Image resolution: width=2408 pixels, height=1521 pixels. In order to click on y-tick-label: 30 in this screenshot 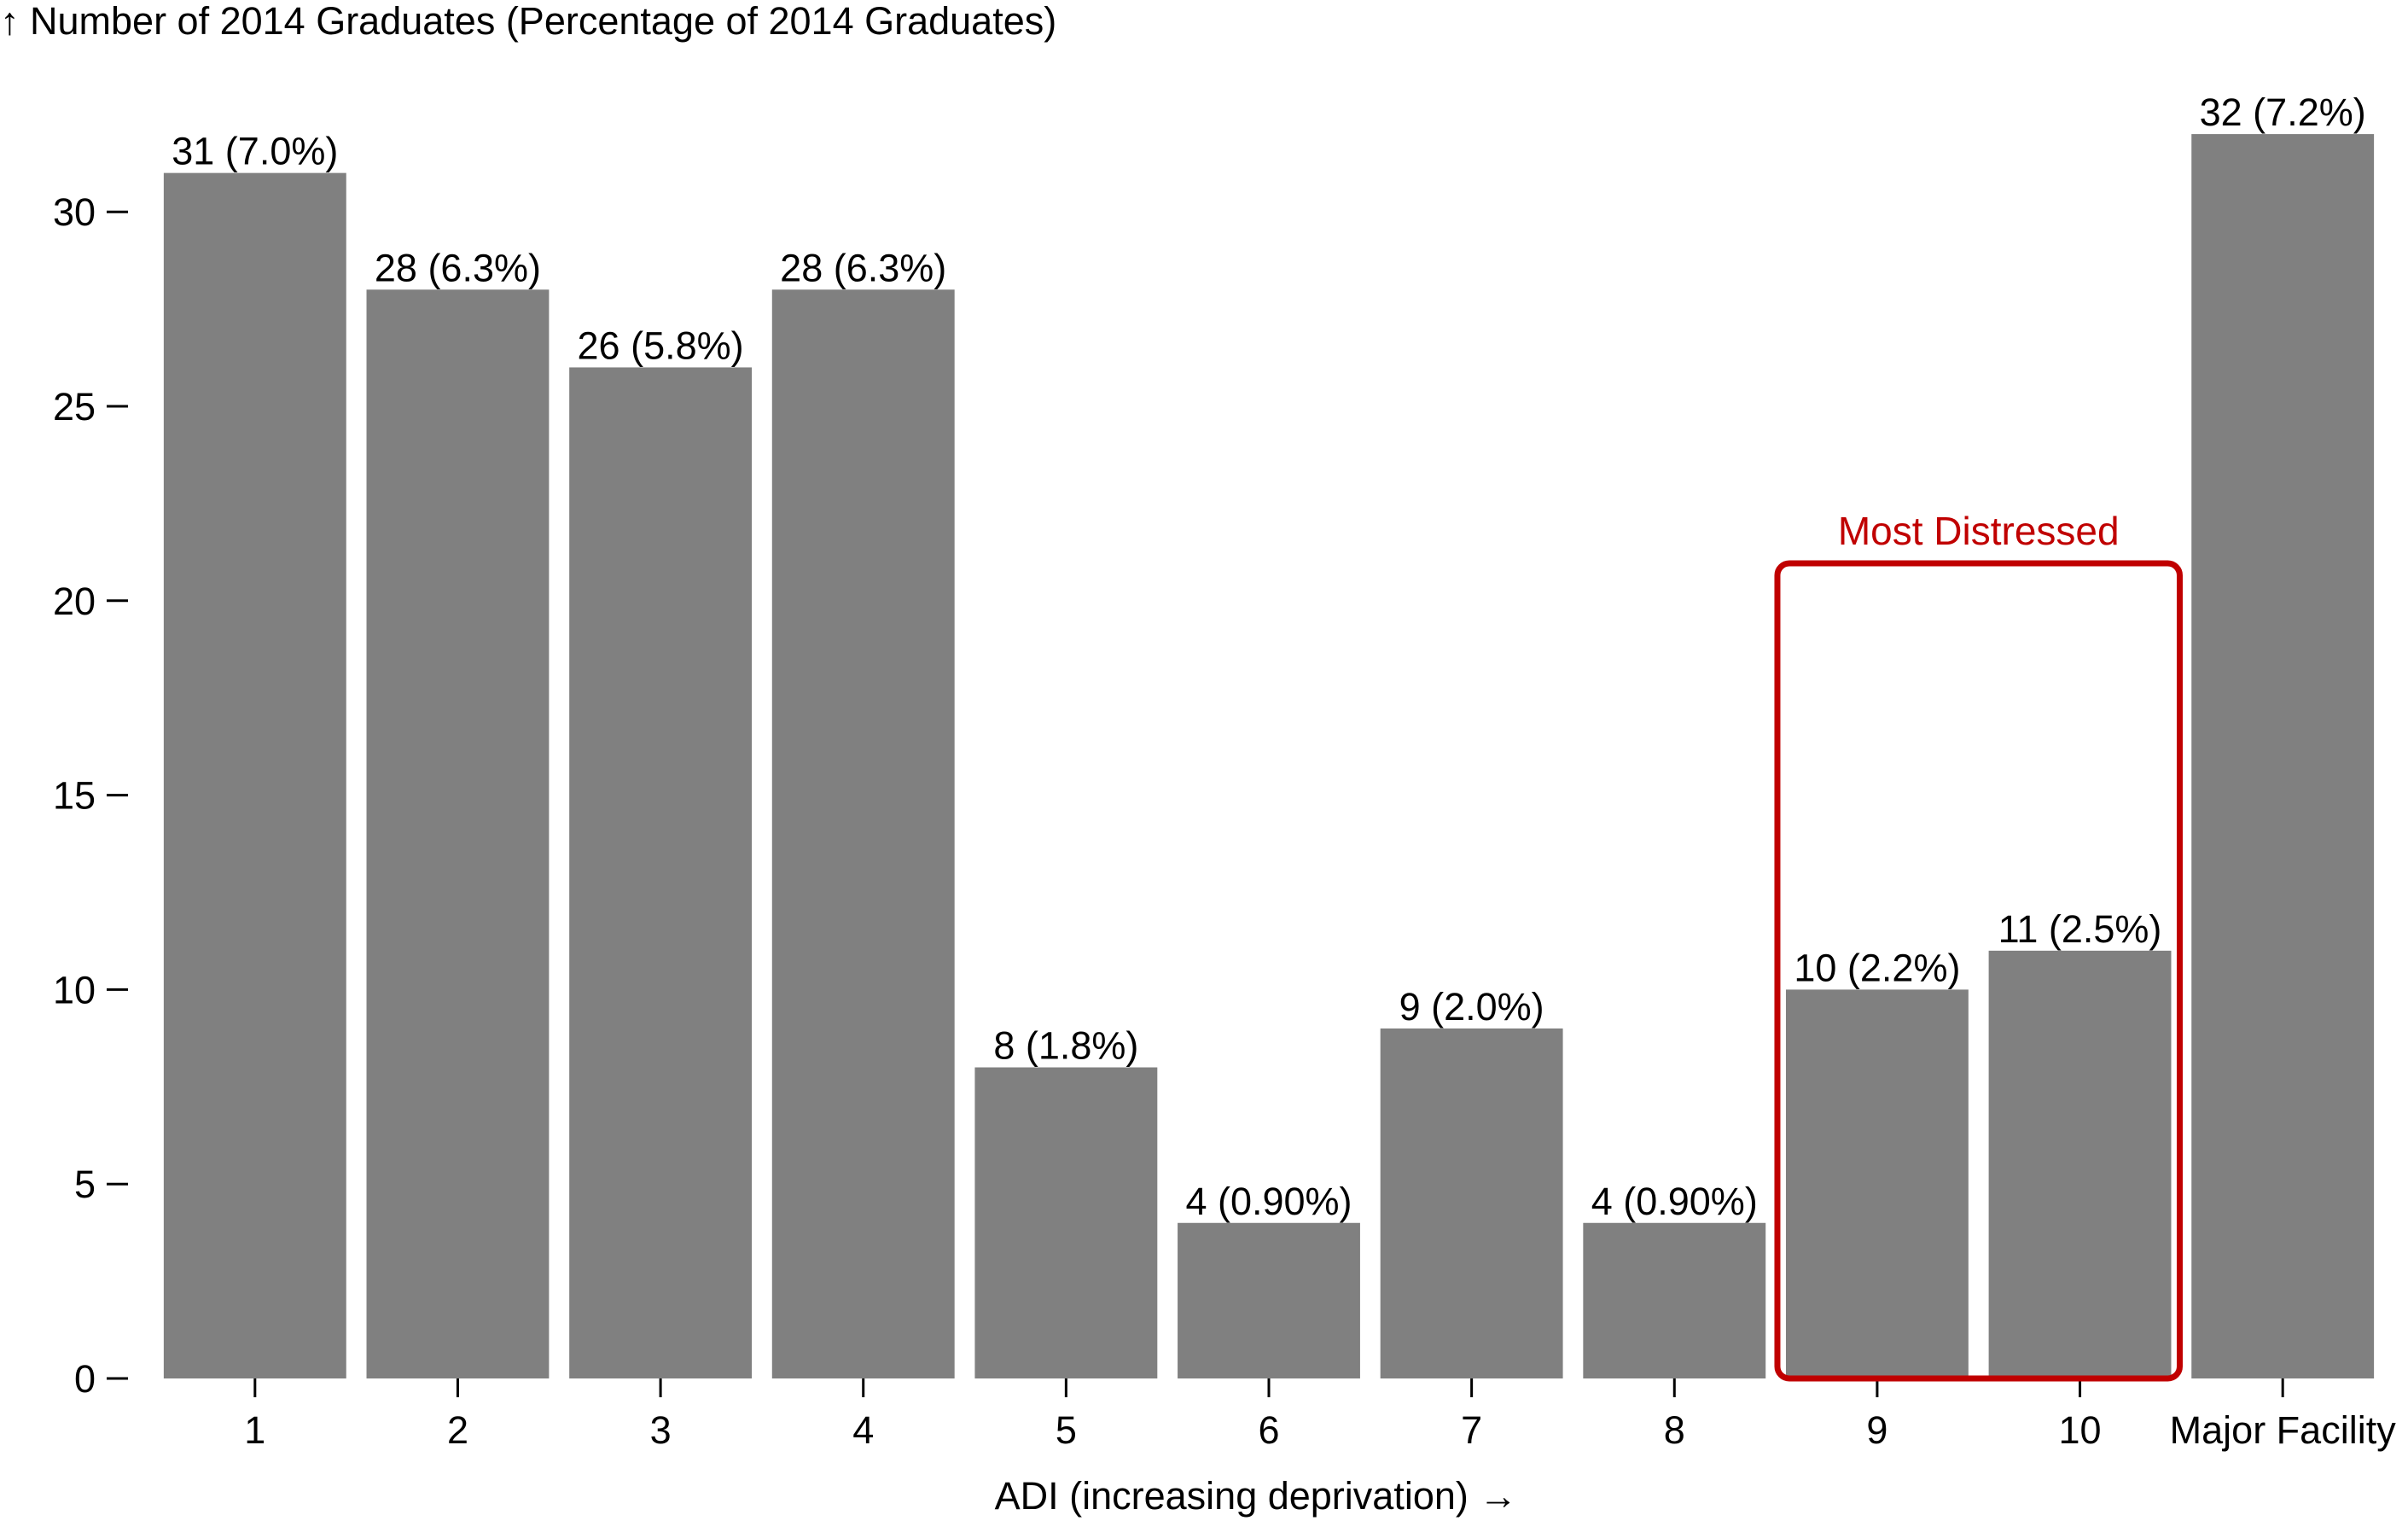, I will do `click(74, 212)`.